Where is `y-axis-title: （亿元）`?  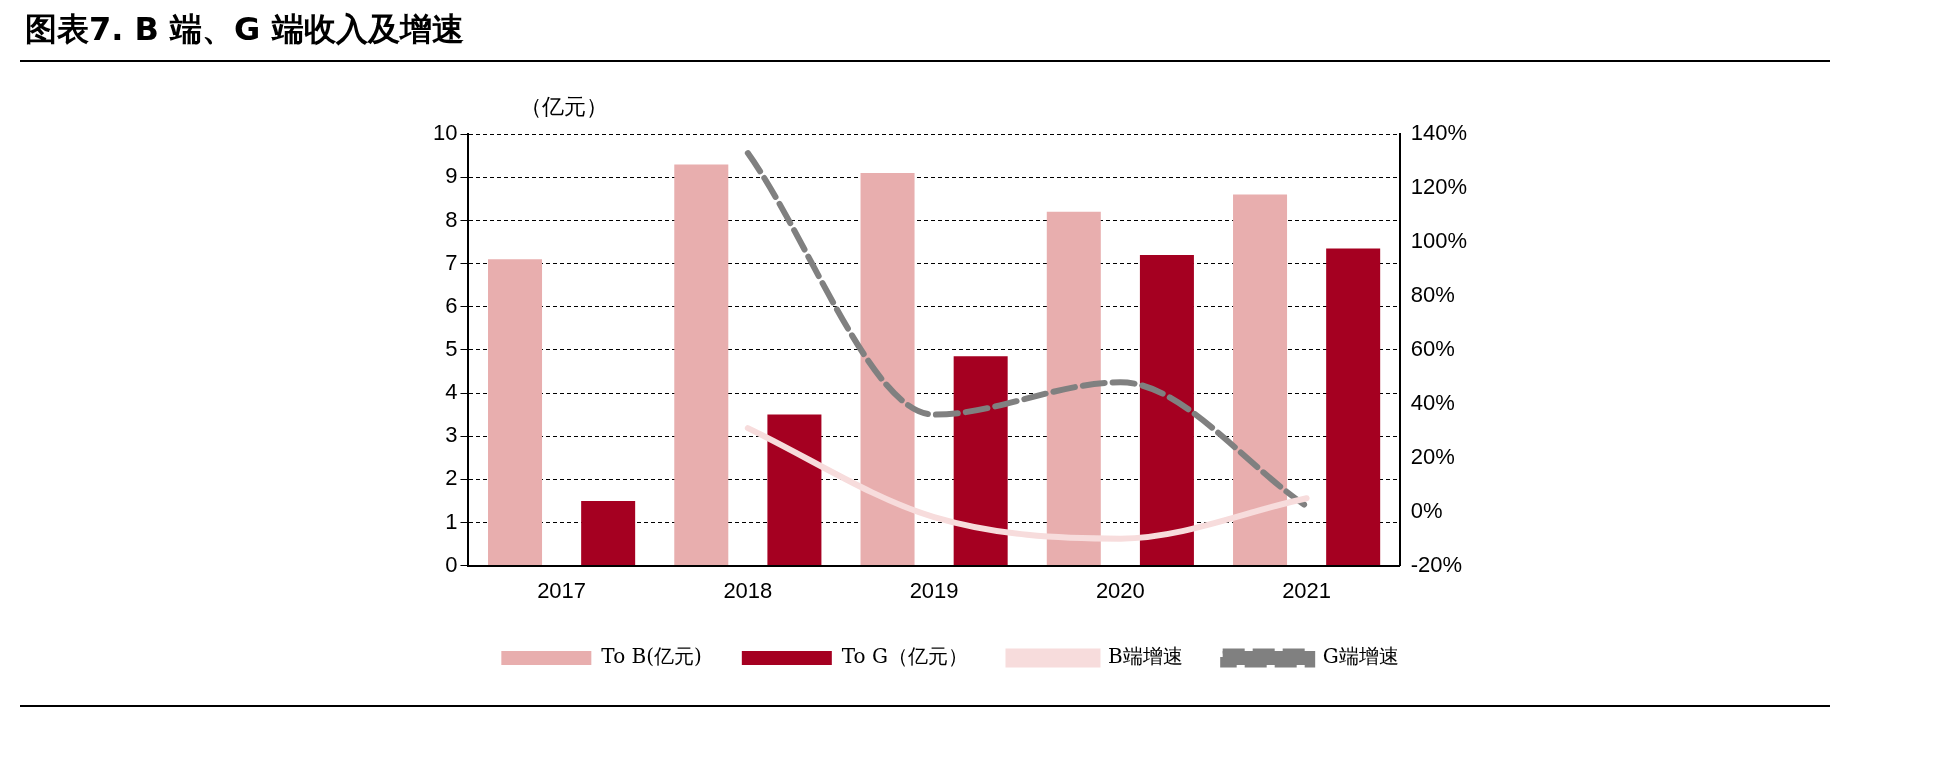
y-axis-title: （亿元） is located at coordinates (564, 107).